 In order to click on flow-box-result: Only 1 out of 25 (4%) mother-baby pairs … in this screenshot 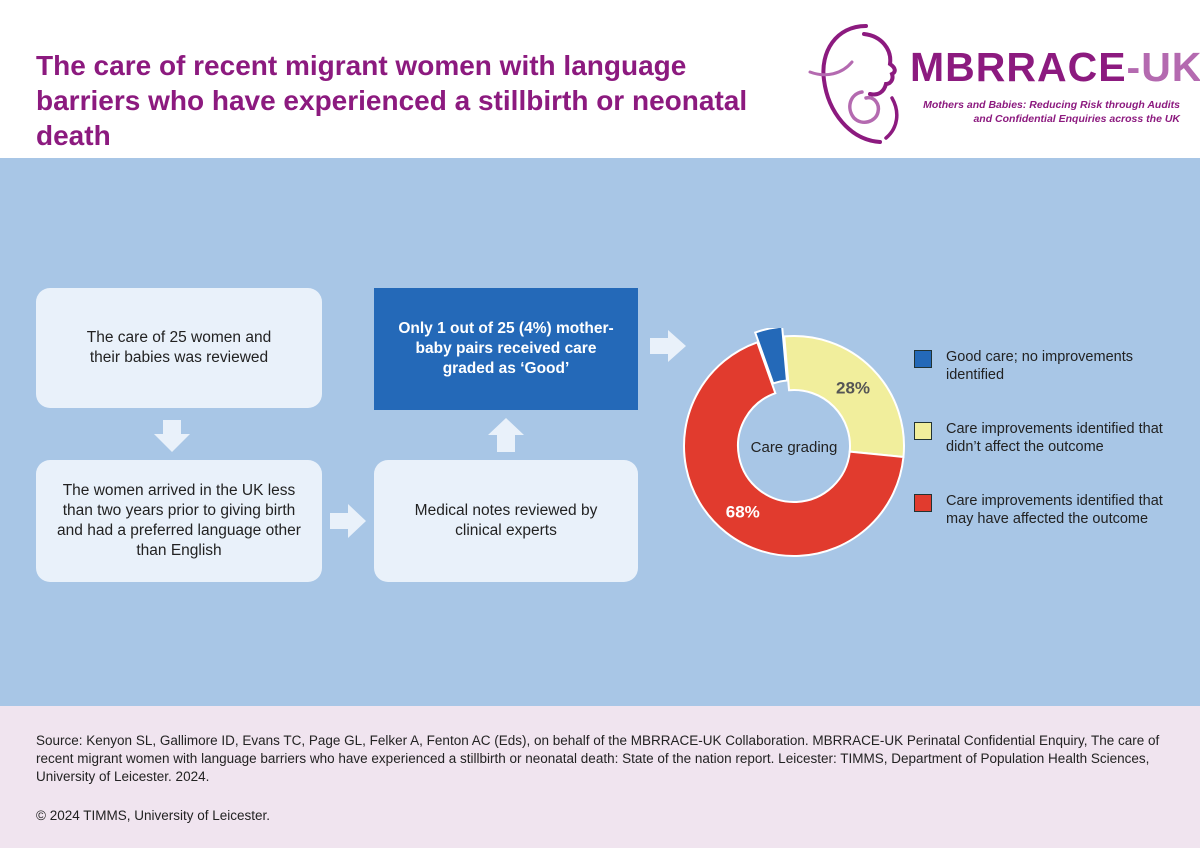, I will do `click(506, 349)`.